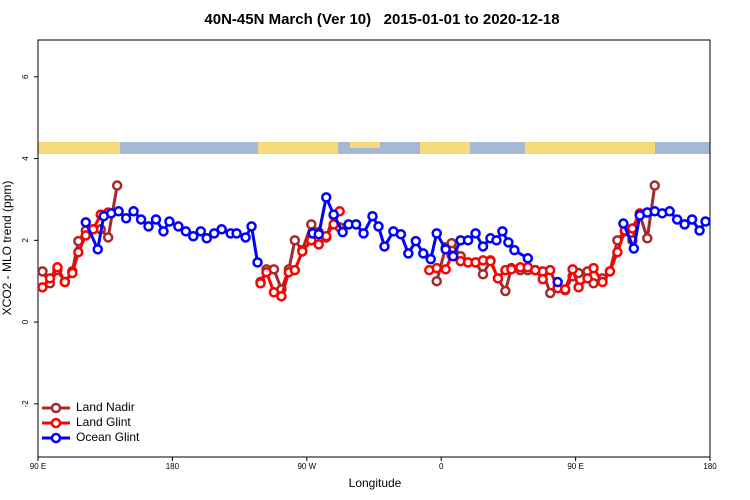  Describe the element at coordinates (25, 321) in the screenshot. I see `y-tick-label: 0` at that location.